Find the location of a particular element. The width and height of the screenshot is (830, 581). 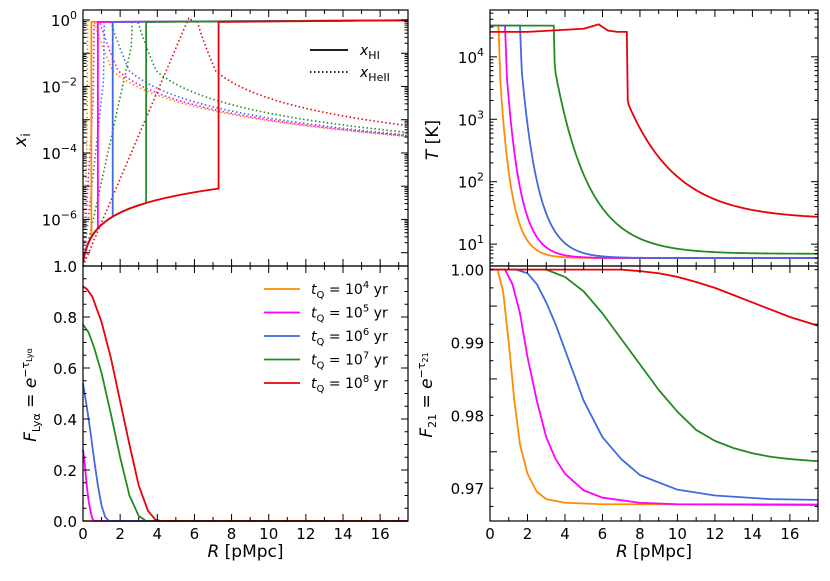

y-axis-label: T [K] is located at coordinates (433, 140).